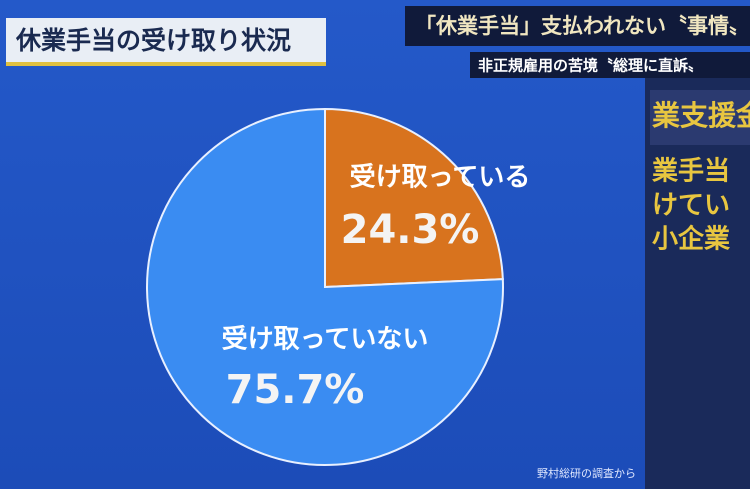 This screenshot has height=489, width=750. Describe the element at coordinates (590, 66) in the screenshot. I see `banner-subline: 非正規雇用の苦境〝総理に直訴〟` at that location.